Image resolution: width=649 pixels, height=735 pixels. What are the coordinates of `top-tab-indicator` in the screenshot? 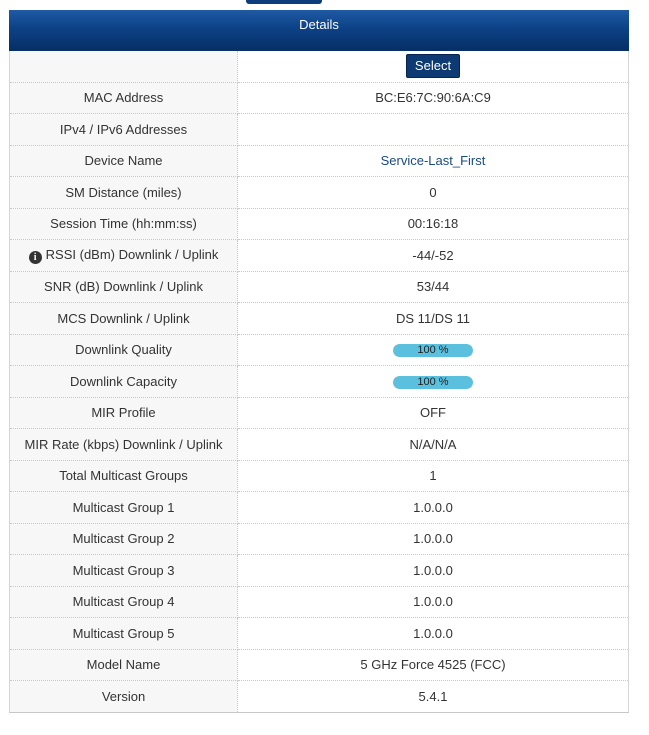 It's located at (284, 2).